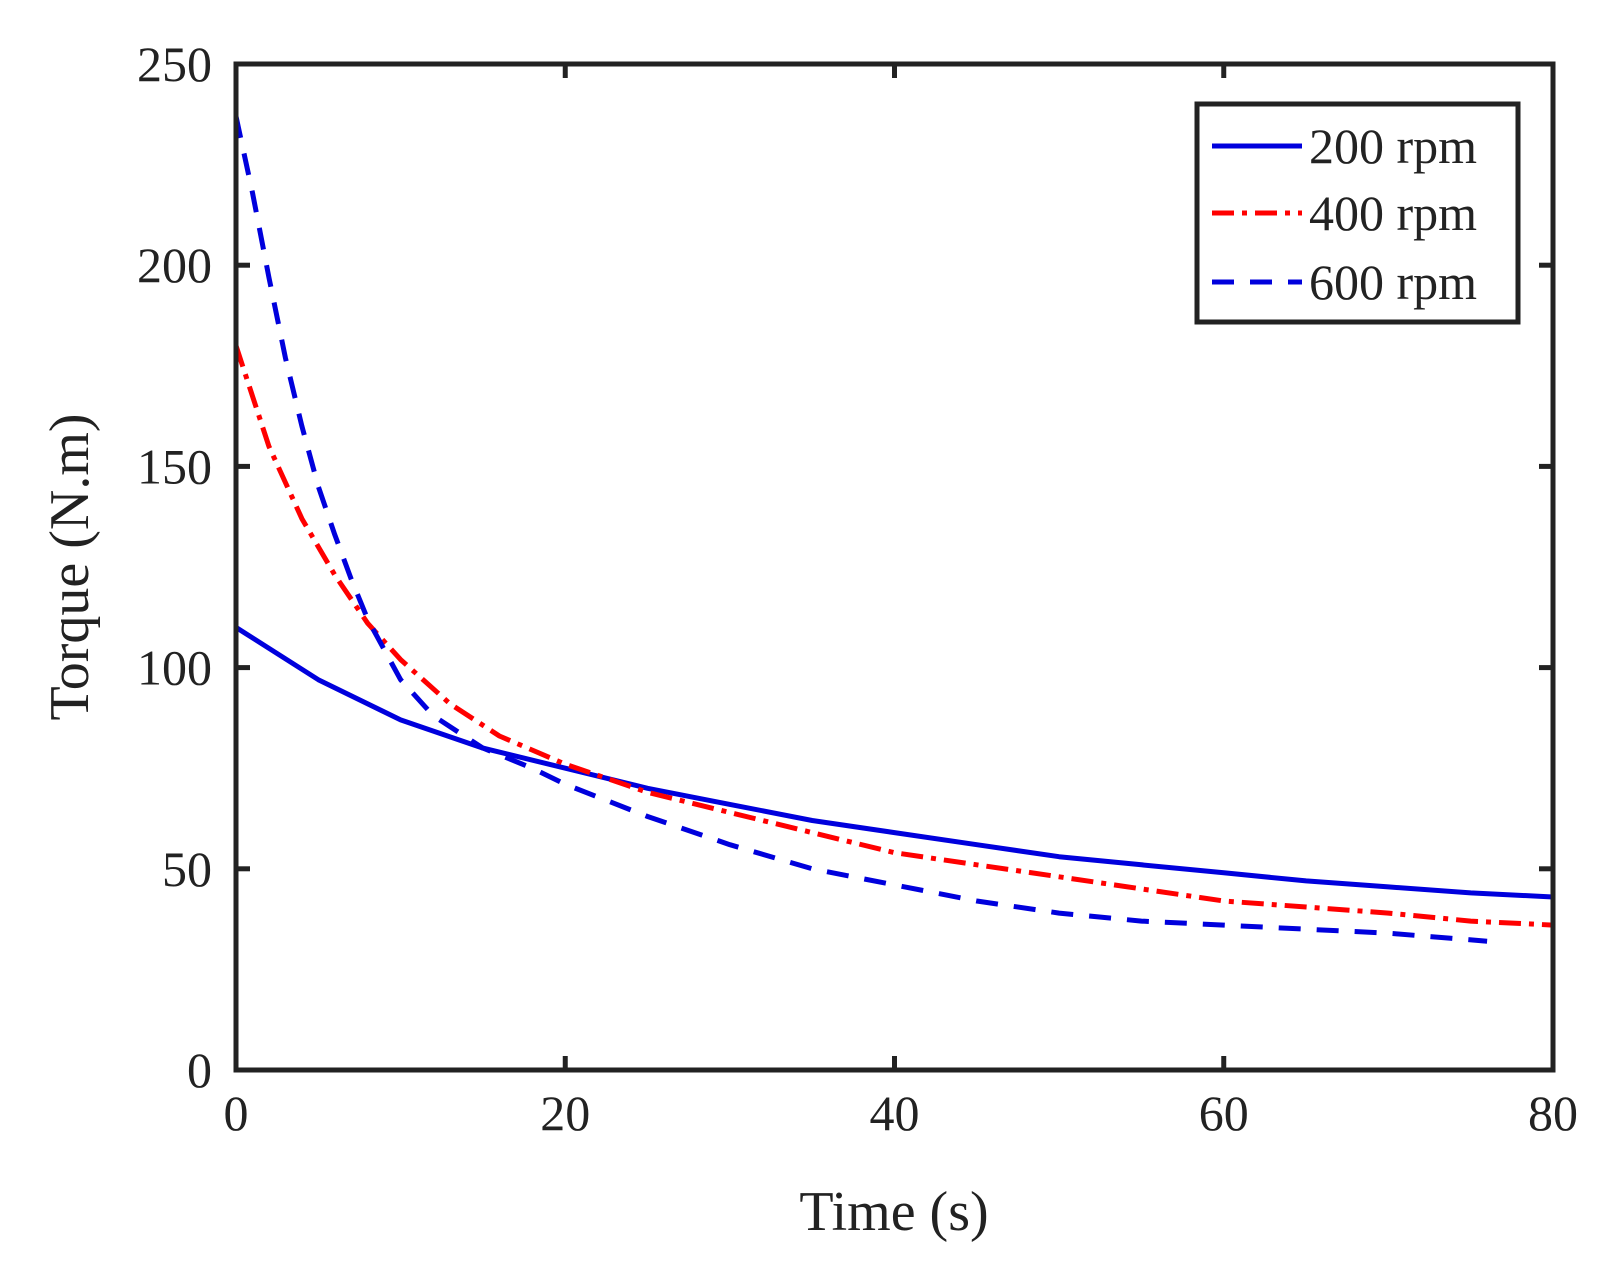  Describe the element at coordinates (1553, 1113) in the screenshot. I see `x-tick-label: 80` at that location.